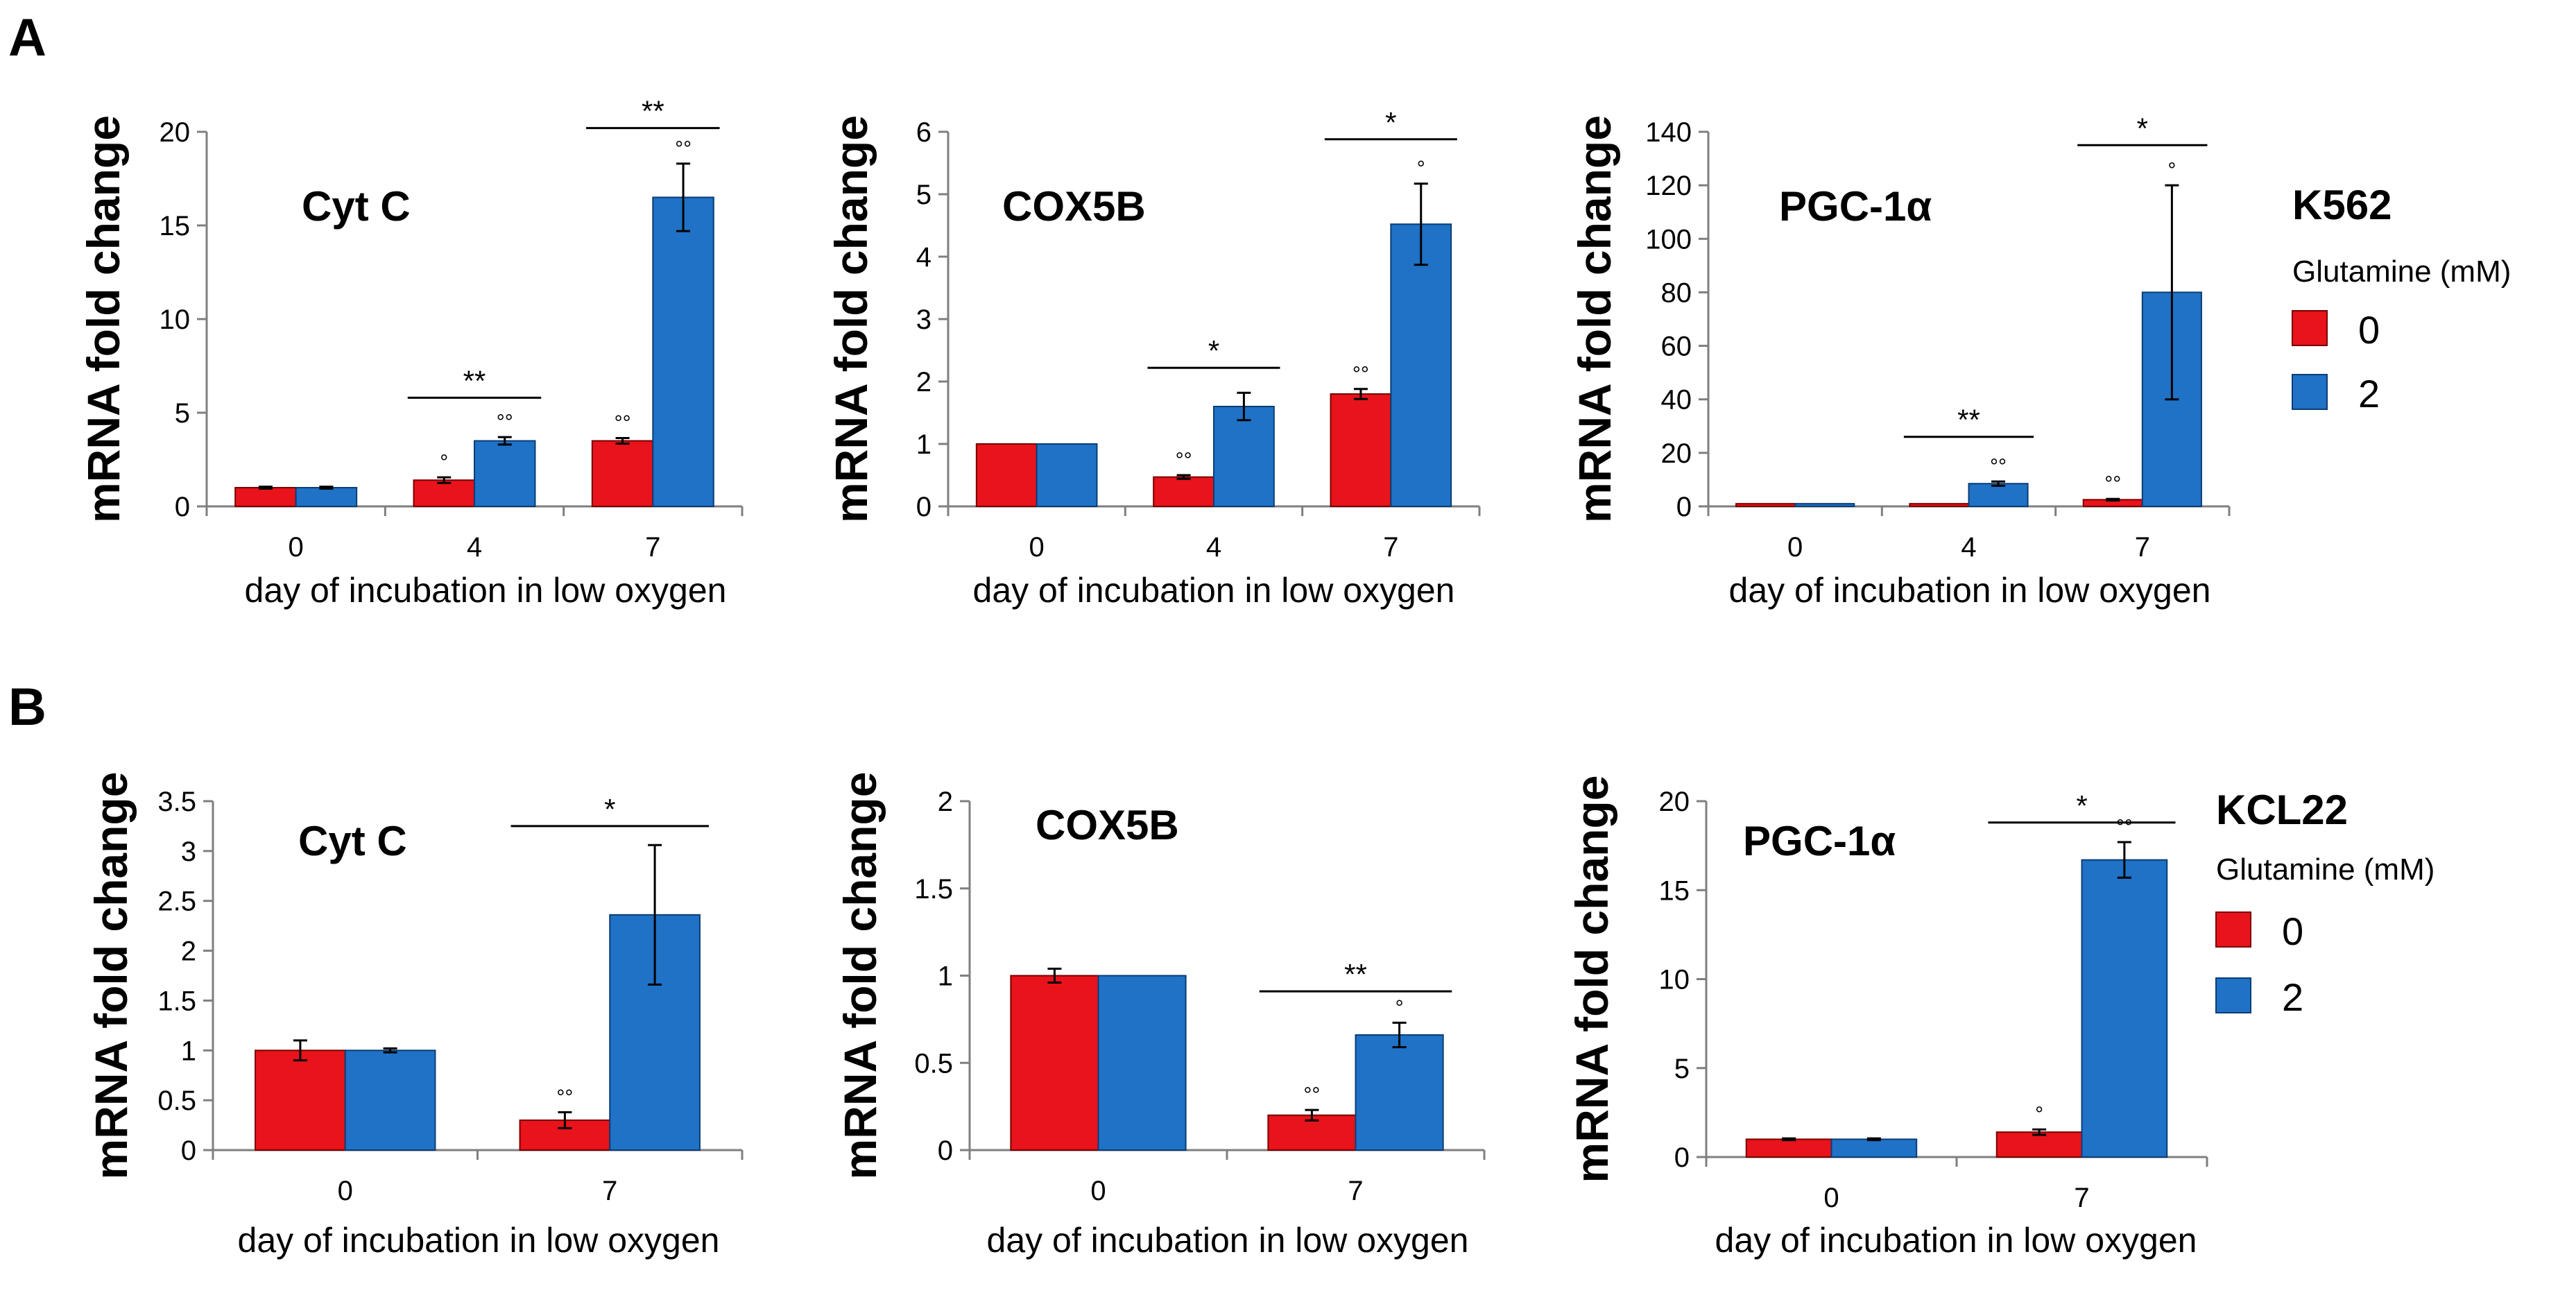 The width and height of the screenshot is (2576, 1293). I want to click on y-tick-label: 15, so click(175, 226).